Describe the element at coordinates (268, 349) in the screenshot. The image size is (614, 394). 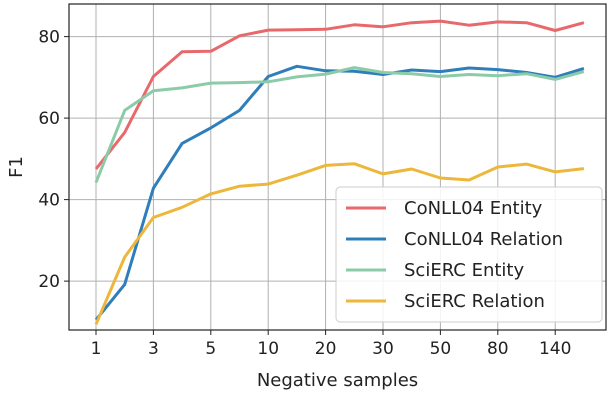
I see `x-tick-label: 10` at that location.